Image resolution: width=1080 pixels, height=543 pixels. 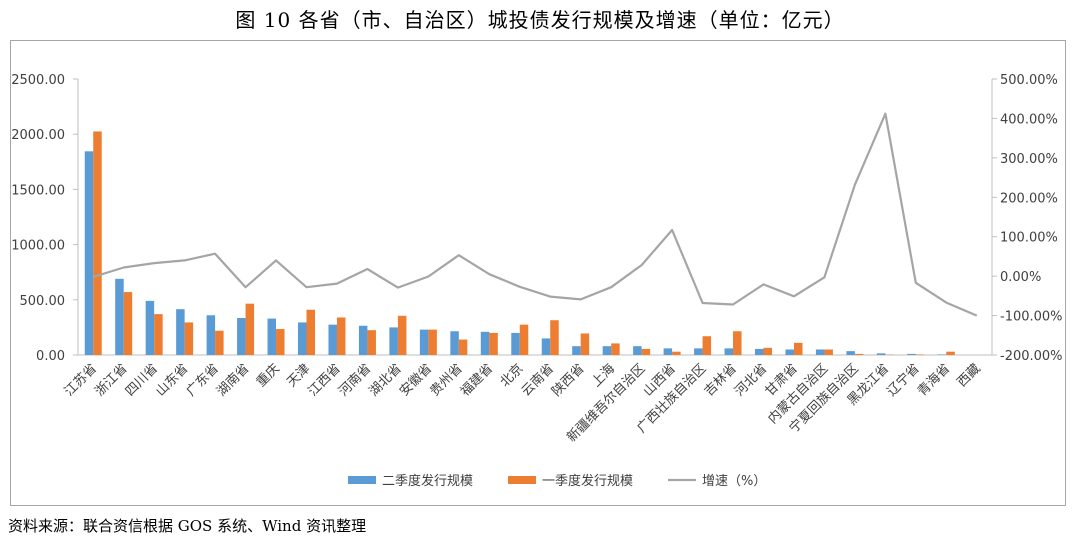 What do you see at coordinates (568, 380) in the screenshot?
I see `category-label: 陕西省` at bounding box center [568, 380].